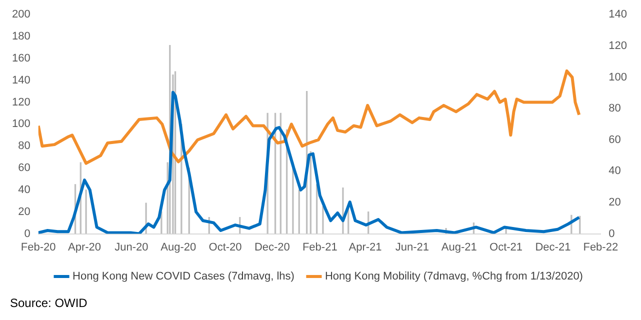  I want to click on x-tick-label: Aug-20, so click(178, 247).